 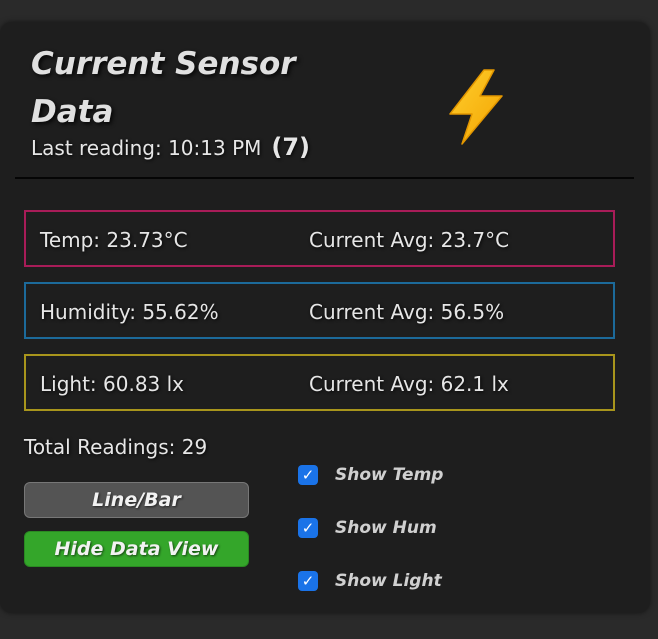 I want to click on last-reading-text: Last reading: 10:13 PM, so click(x=146, y=148).